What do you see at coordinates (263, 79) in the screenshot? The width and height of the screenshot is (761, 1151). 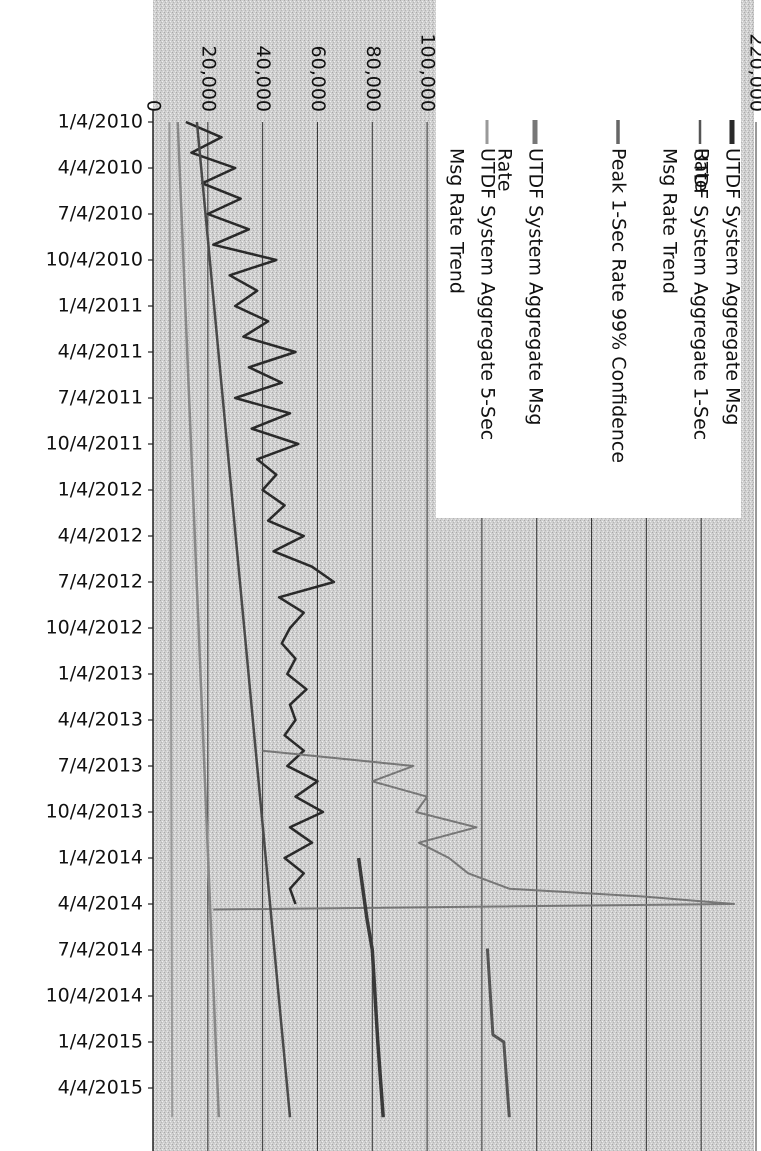 I see `y-tick-label: 40,000` at bounding box center [263, 79].